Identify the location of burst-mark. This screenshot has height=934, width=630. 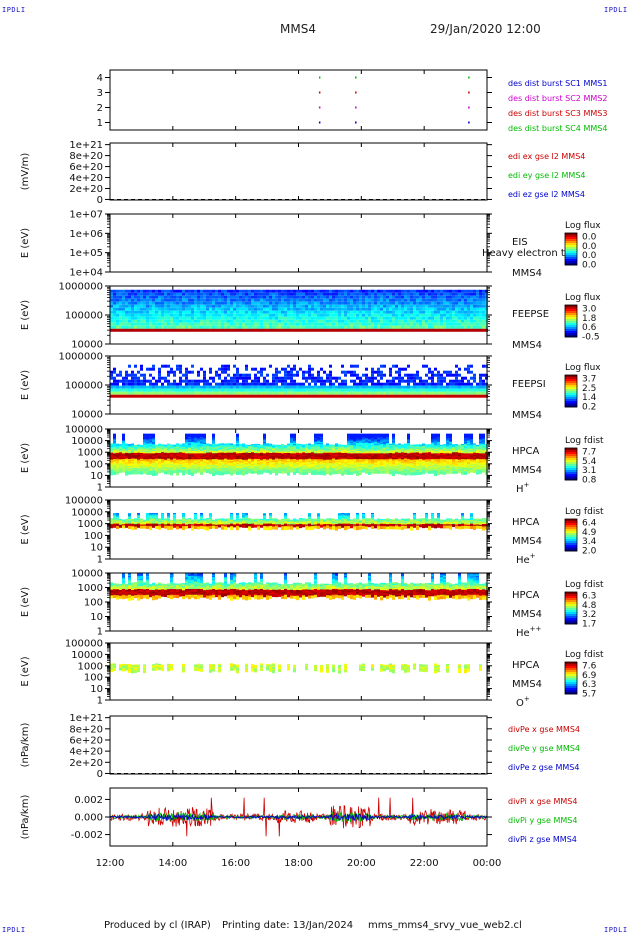
(356, 77).